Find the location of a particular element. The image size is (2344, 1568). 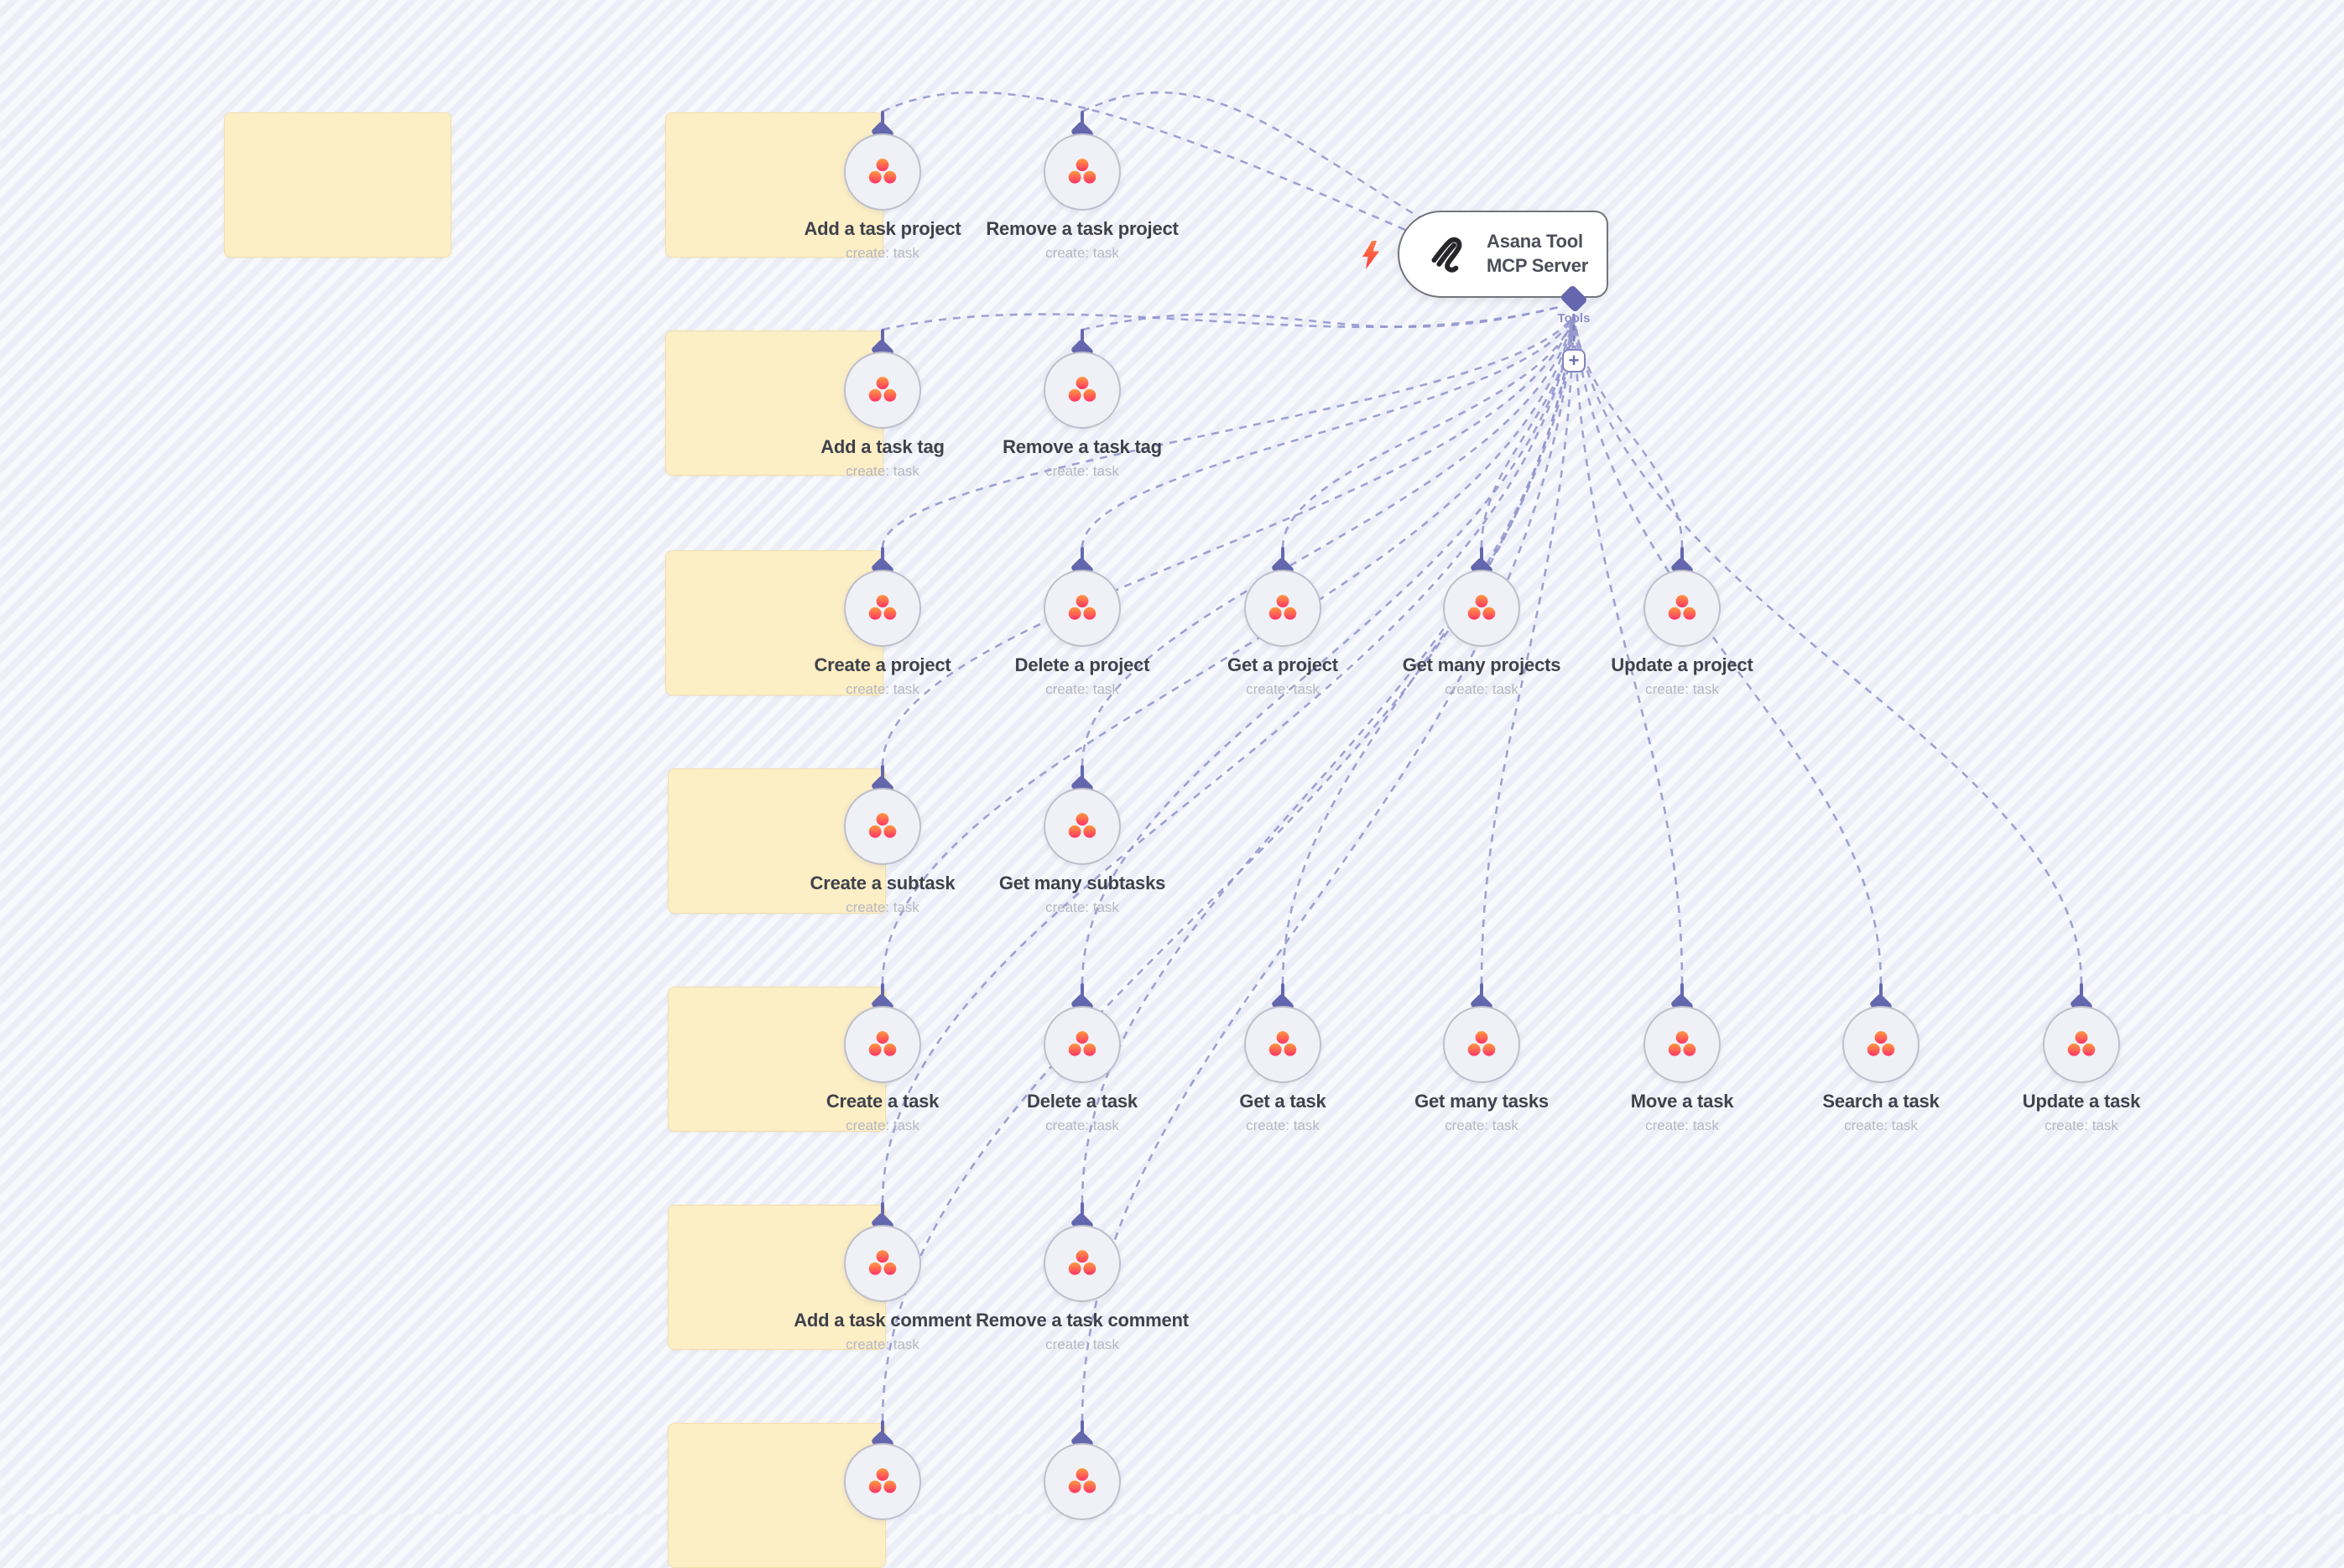

tool-node-label: Search a task is located at coordinates (1881, 1102).